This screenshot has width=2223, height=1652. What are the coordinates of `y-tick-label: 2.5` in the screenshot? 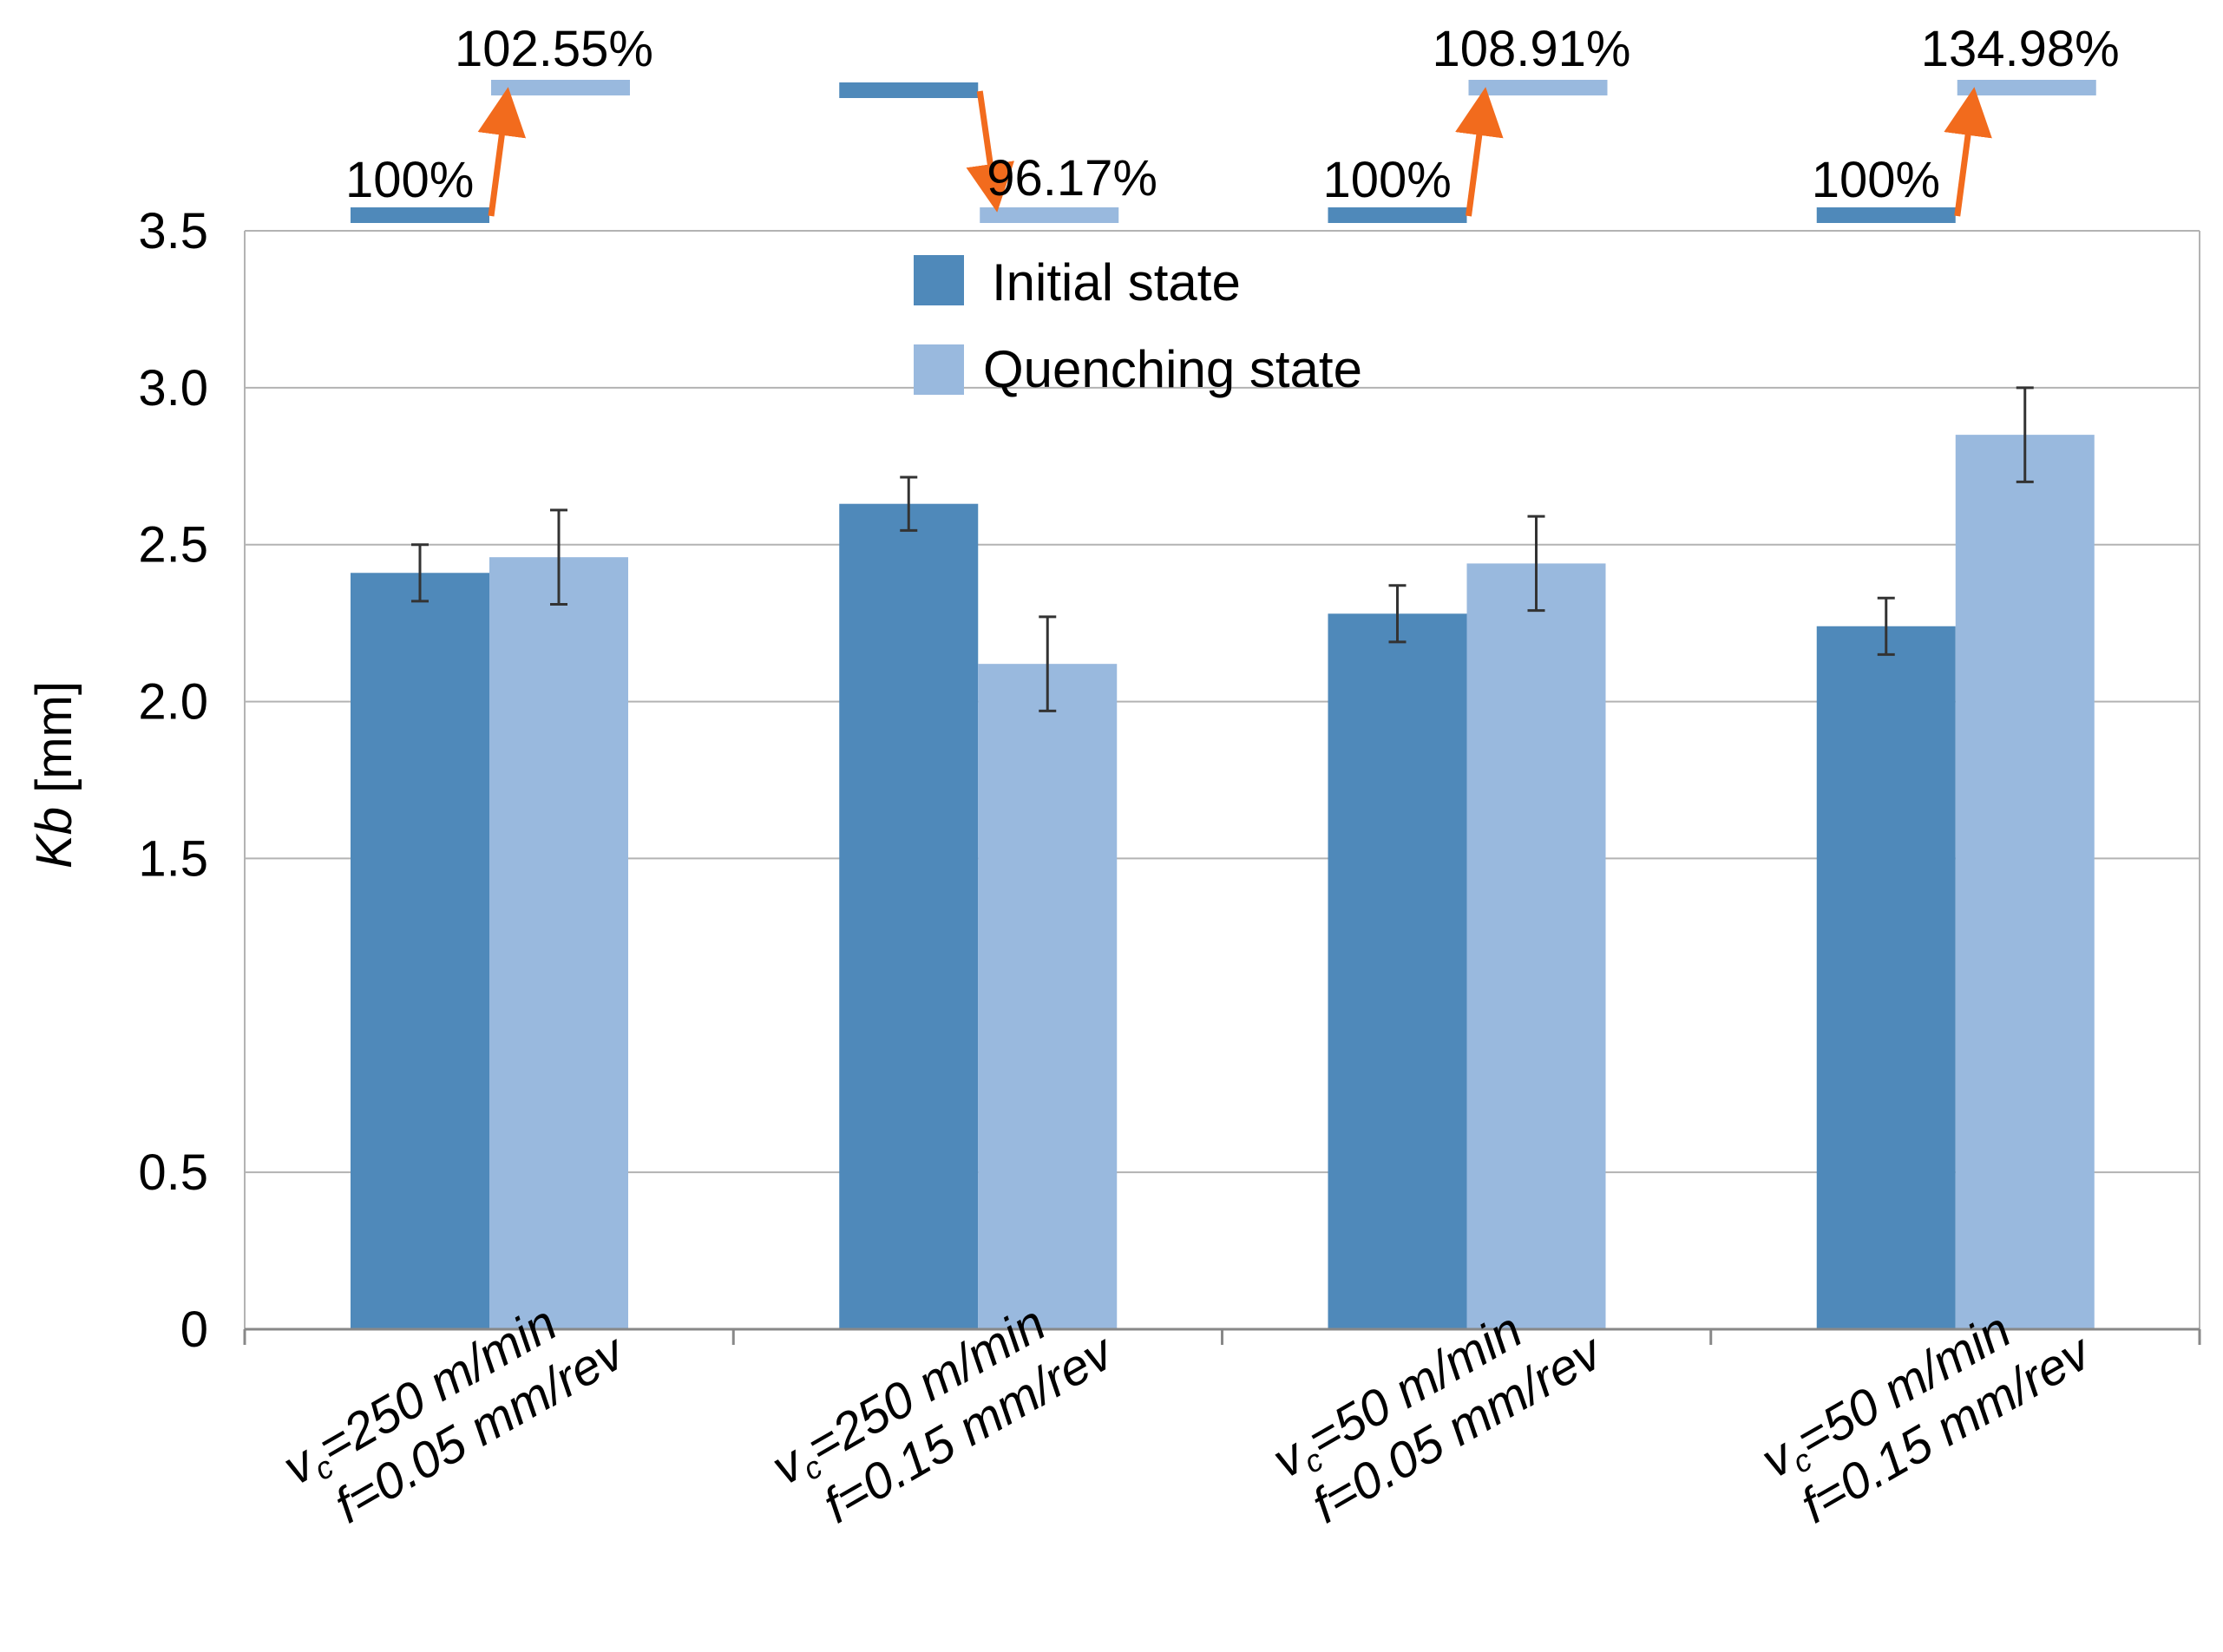 It's located at (173, 545).